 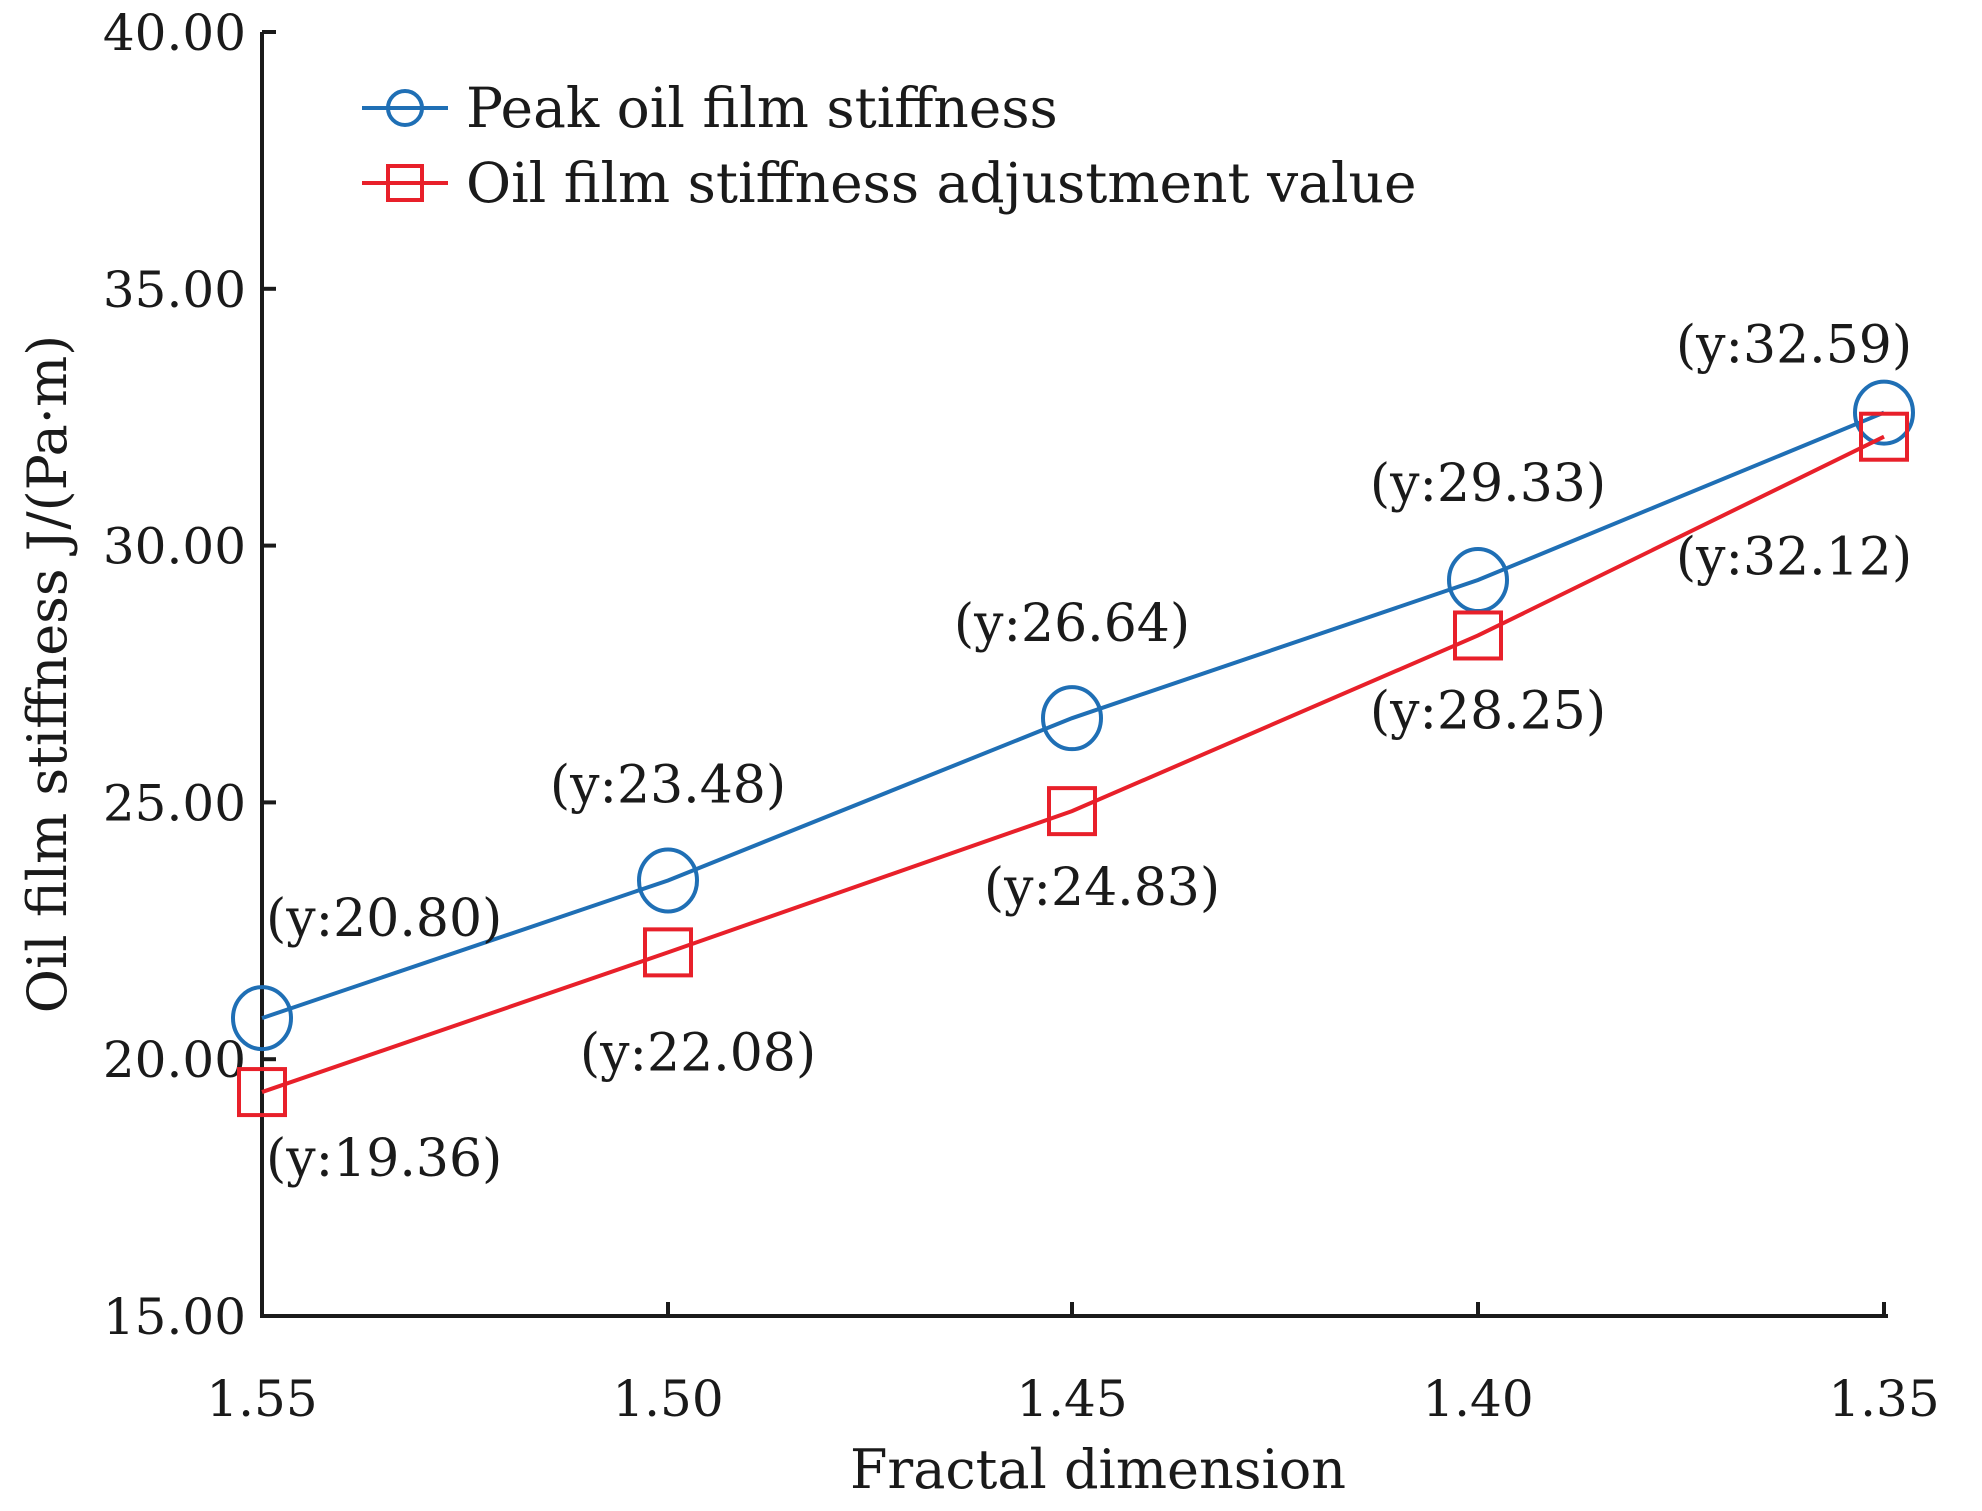 What do you see at coordinates (1794, 558) in the screenshot?
I see `data-label: (y:32.12)` at bounding box center [1794, 558].